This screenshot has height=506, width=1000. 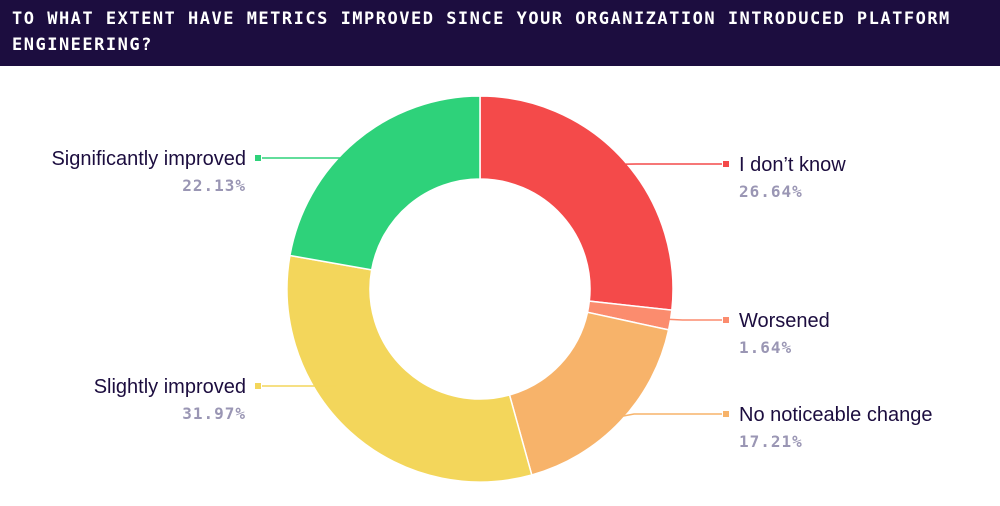 What do you see at coordinates (576, 203) in the screenshot?
I see `slice-i-don-t-know` at bounding box center [576, 203].